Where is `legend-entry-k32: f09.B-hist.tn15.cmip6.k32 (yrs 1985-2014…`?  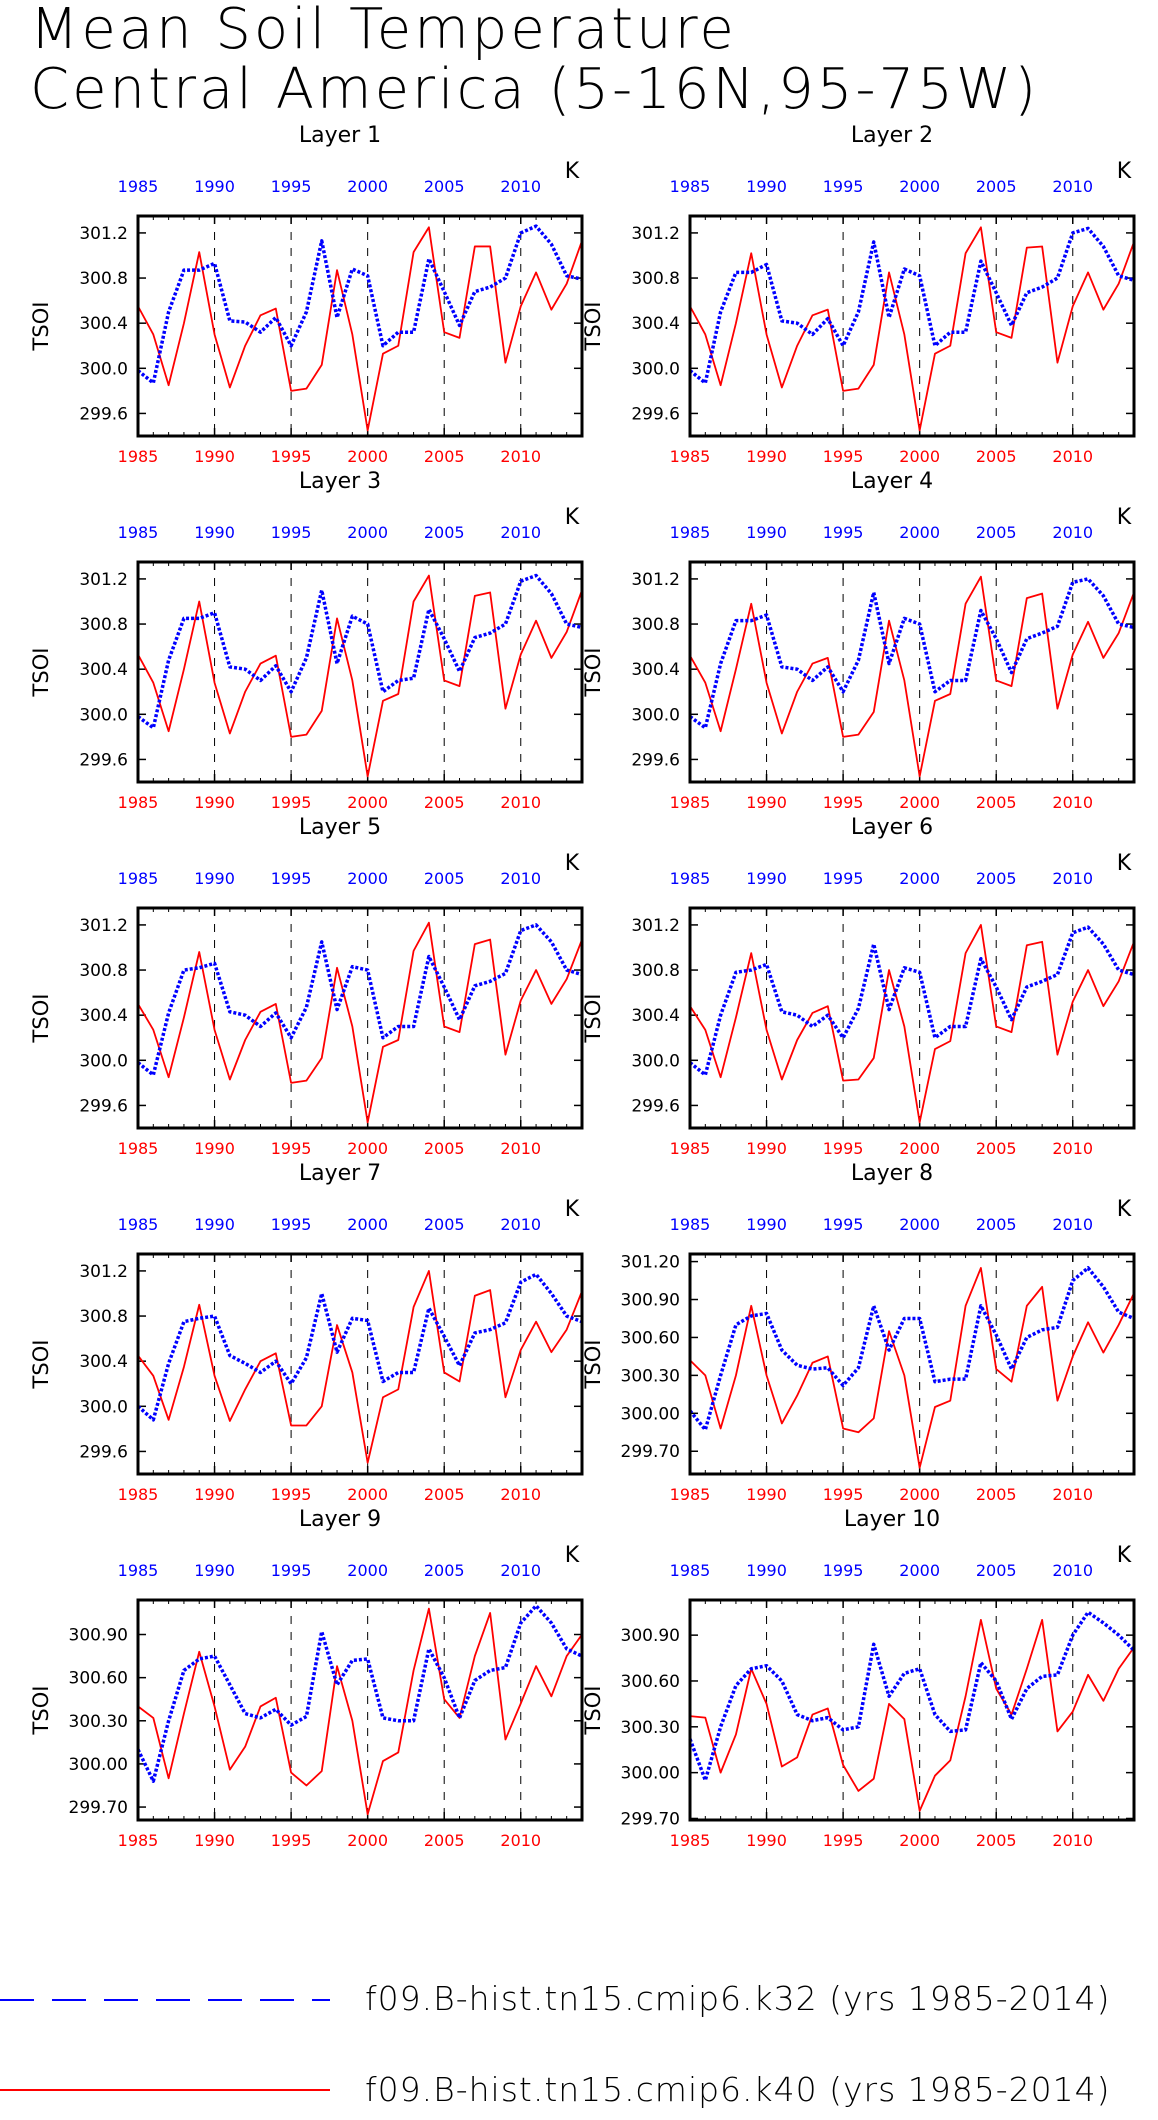
legend-entry-k32: f09.B-hist.tn15.cmip6.k32 (yrs 1985-2014… is located at coordinates (579, 1999).